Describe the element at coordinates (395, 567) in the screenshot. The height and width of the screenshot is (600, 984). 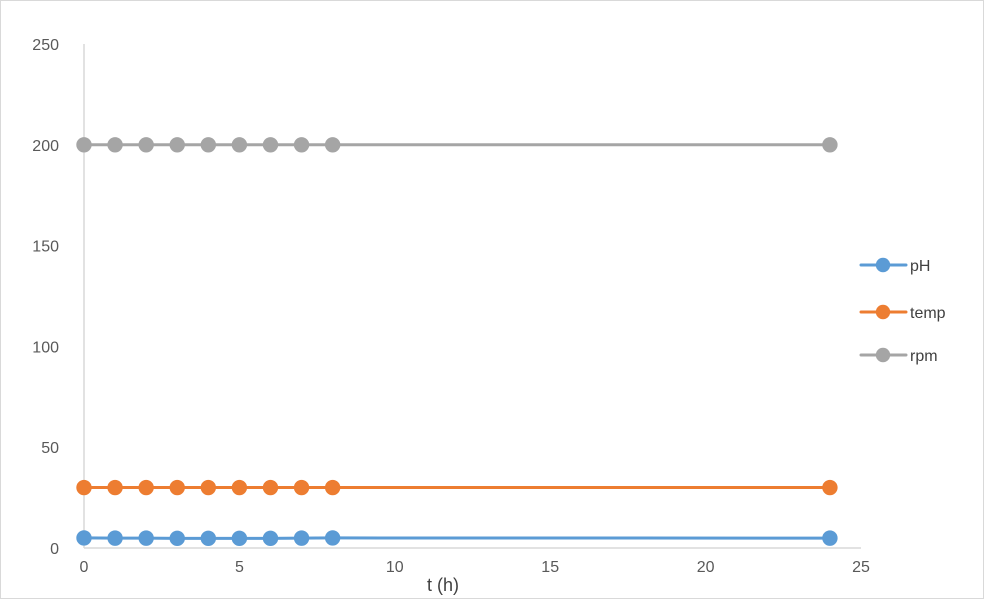
I see `x-tick-label: 10` at that location.